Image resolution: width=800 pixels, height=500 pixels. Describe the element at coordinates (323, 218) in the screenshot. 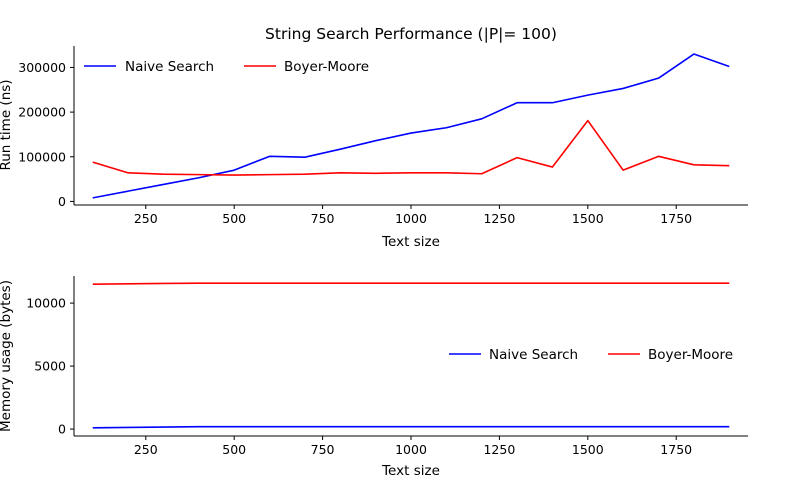

I see `runtime-x-tick-label: 750` at that location.